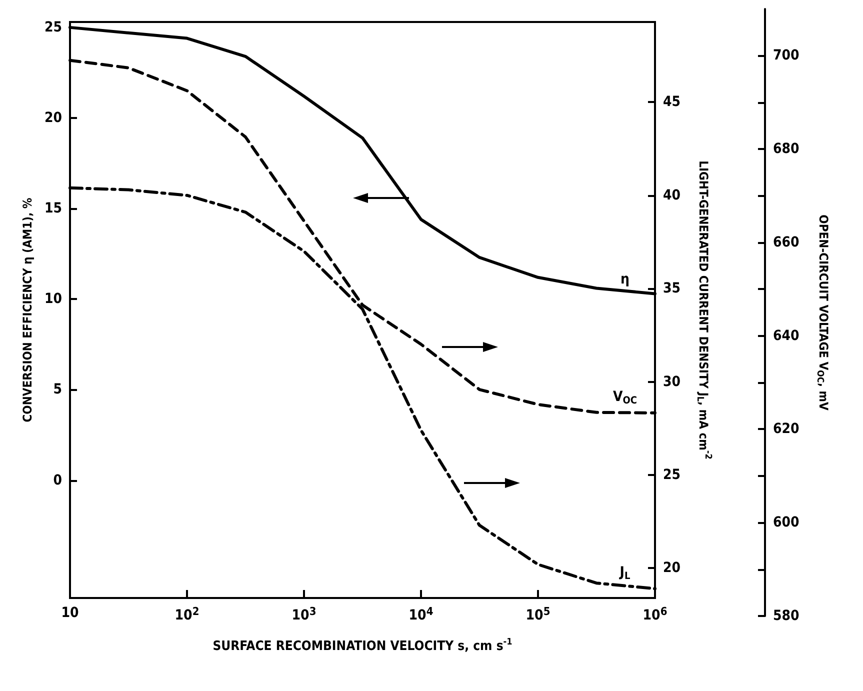  Describe the element at coordinates (53, 118) in the screenshot. I see `y-tick-label: 20` at that location.